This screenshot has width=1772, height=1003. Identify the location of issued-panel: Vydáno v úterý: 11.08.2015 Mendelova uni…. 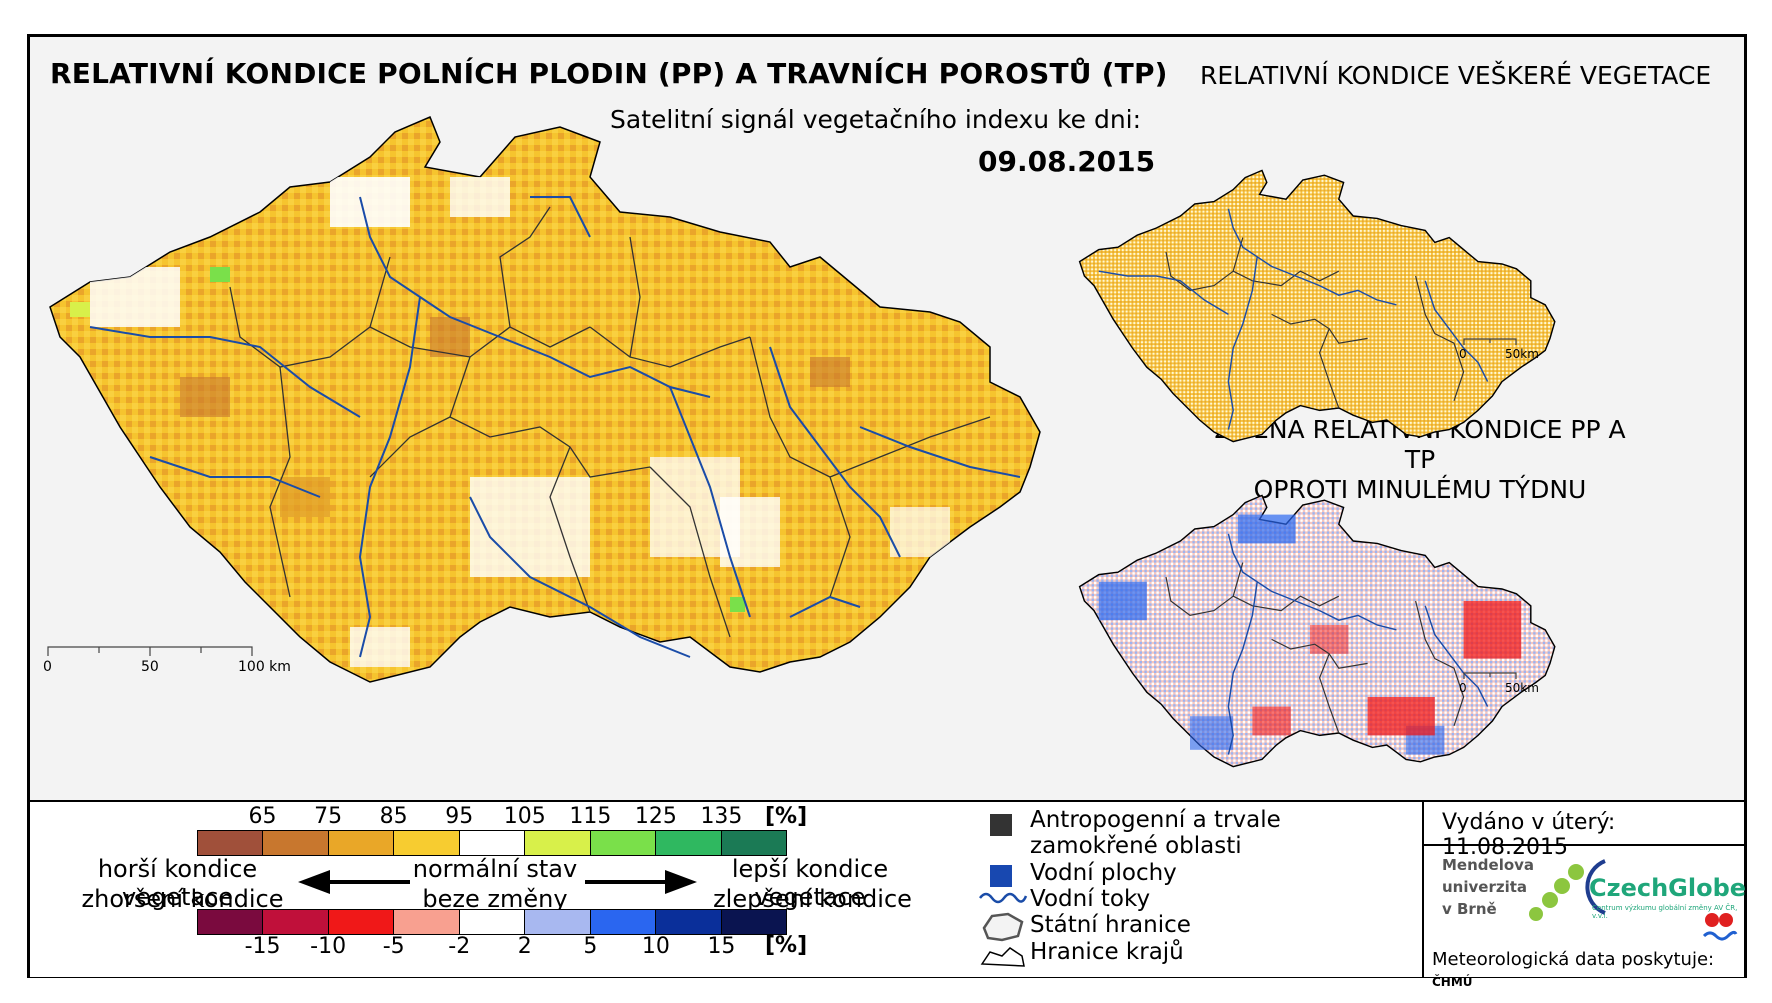
(1584, 895).